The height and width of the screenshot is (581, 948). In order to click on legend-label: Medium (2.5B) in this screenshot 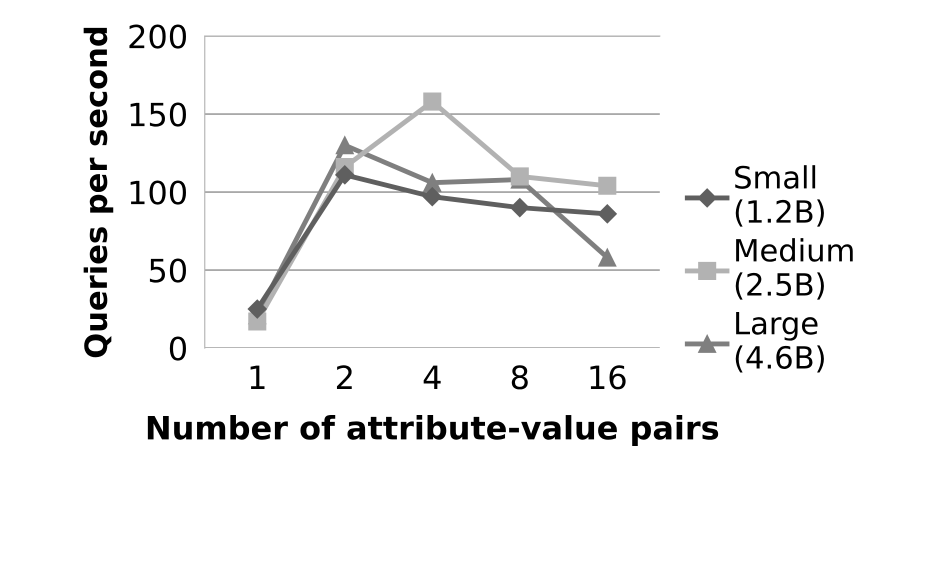, I will do `click(794, 269)`.